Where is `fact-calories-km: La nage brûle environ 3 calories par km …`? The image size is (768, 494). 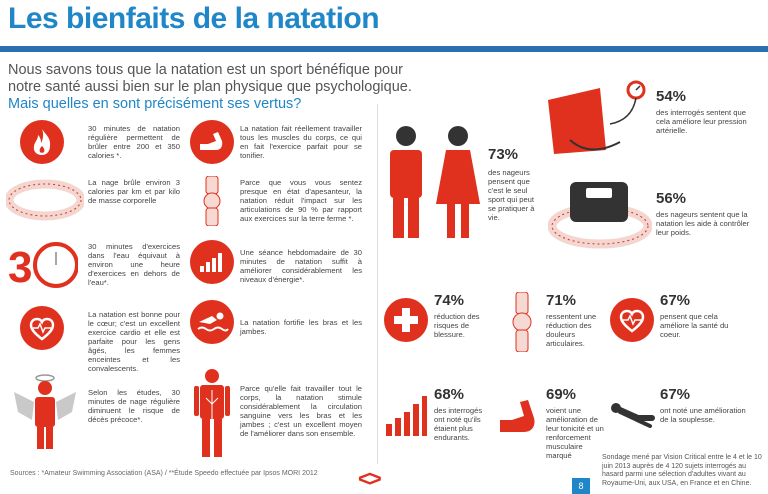 fact-calories-km: La nage brûle environ 3 calories par km … is located at coordinates (134, 191).